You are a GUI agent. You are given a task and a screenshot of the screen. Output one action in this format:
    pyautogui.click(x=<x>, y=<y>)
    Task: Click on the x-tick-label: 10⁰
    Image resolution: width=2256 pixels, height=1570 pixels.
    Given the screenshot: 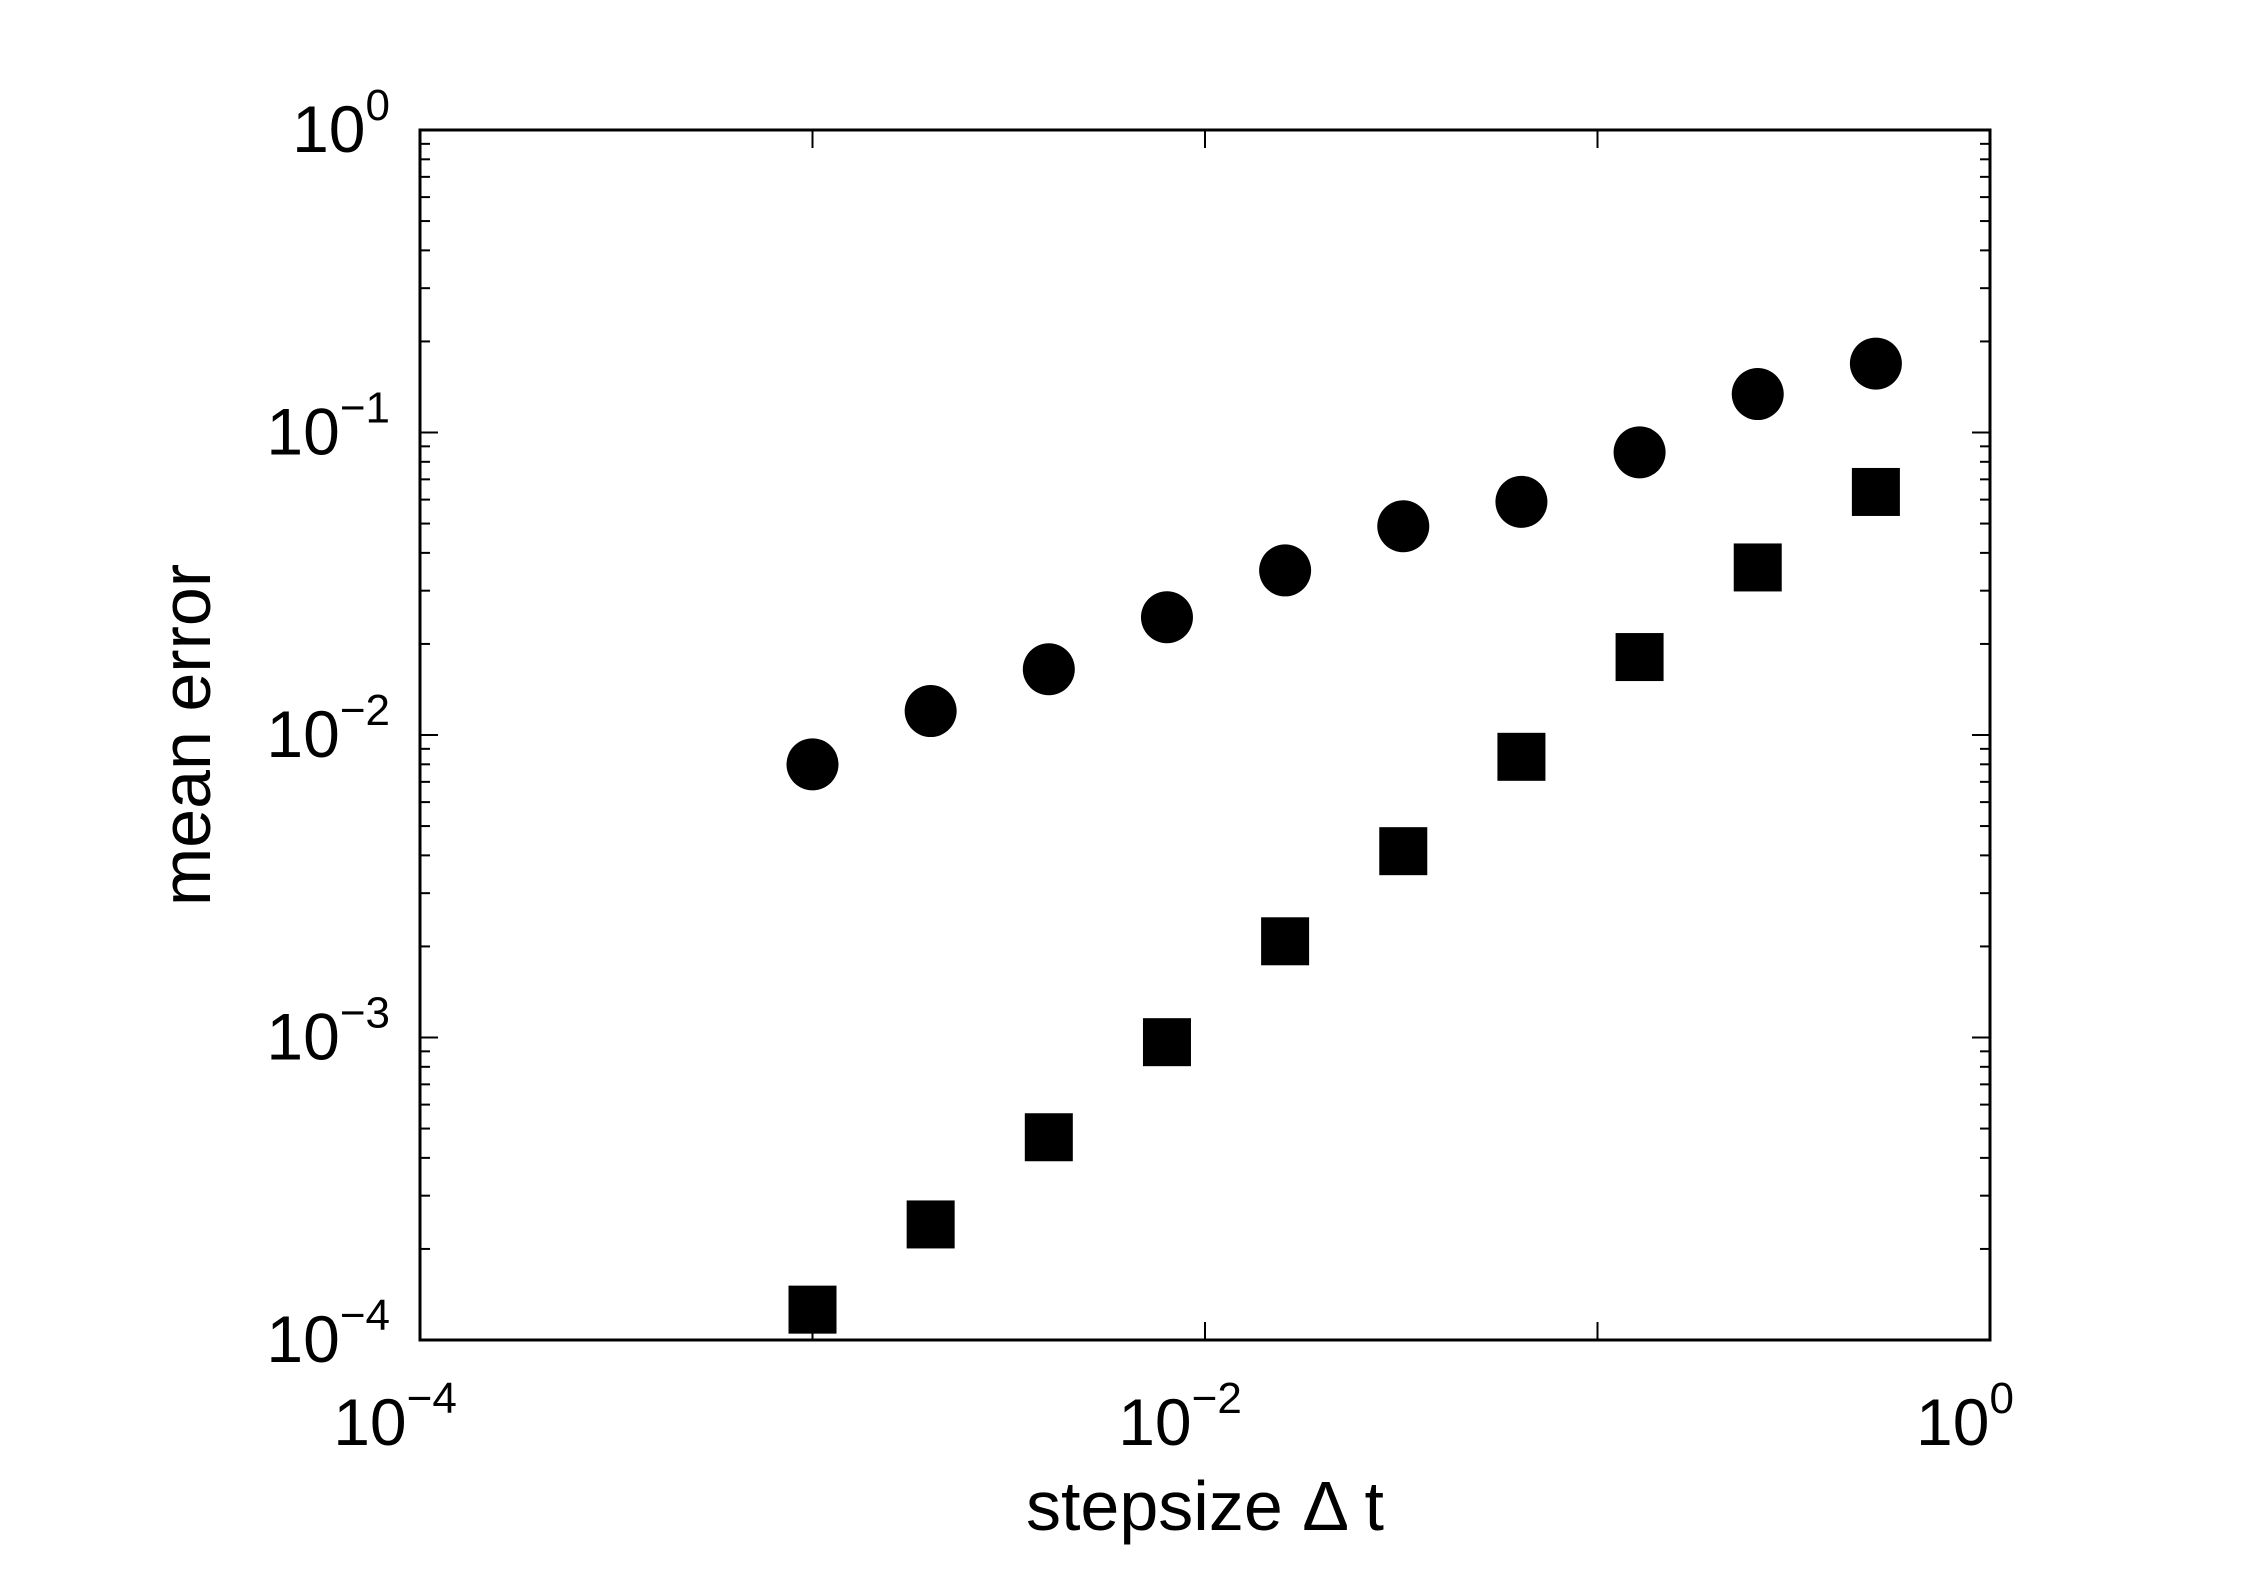 What is the action you would take?
    pyautogui.click(x=1965, y=1416)
    